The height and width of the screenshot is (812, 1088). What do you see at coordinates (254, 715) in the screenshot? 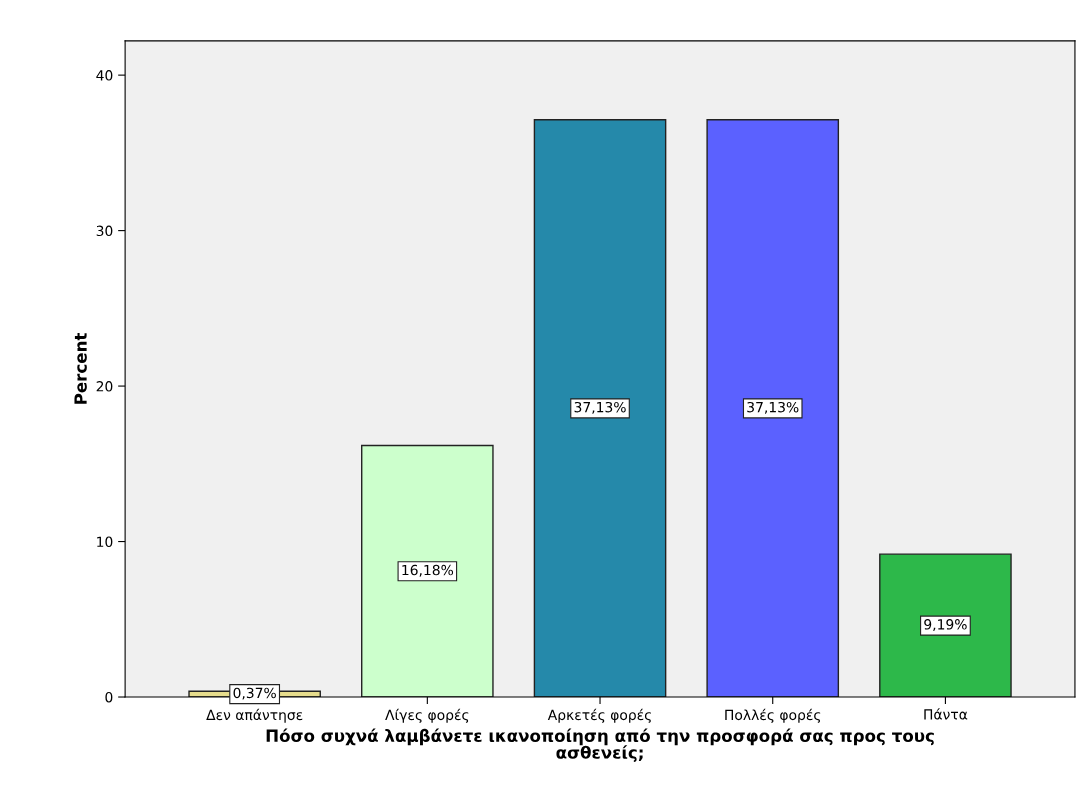
I see `x-tick-label: Δεν απάντησε` at bounding box center [254, 715].